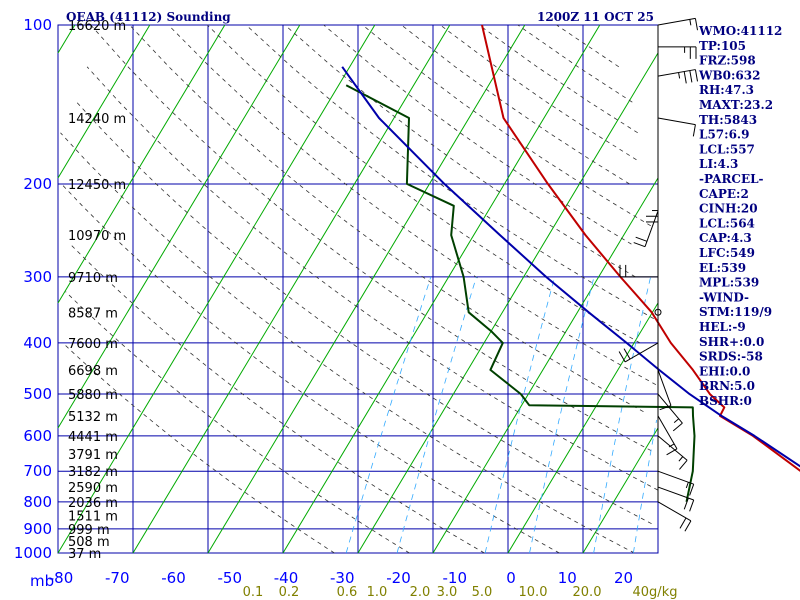 The image size is (800, 600). Describe the element at coordinates (97, 236) in the screenshot. I see `height-label: 10970 m` at that location.